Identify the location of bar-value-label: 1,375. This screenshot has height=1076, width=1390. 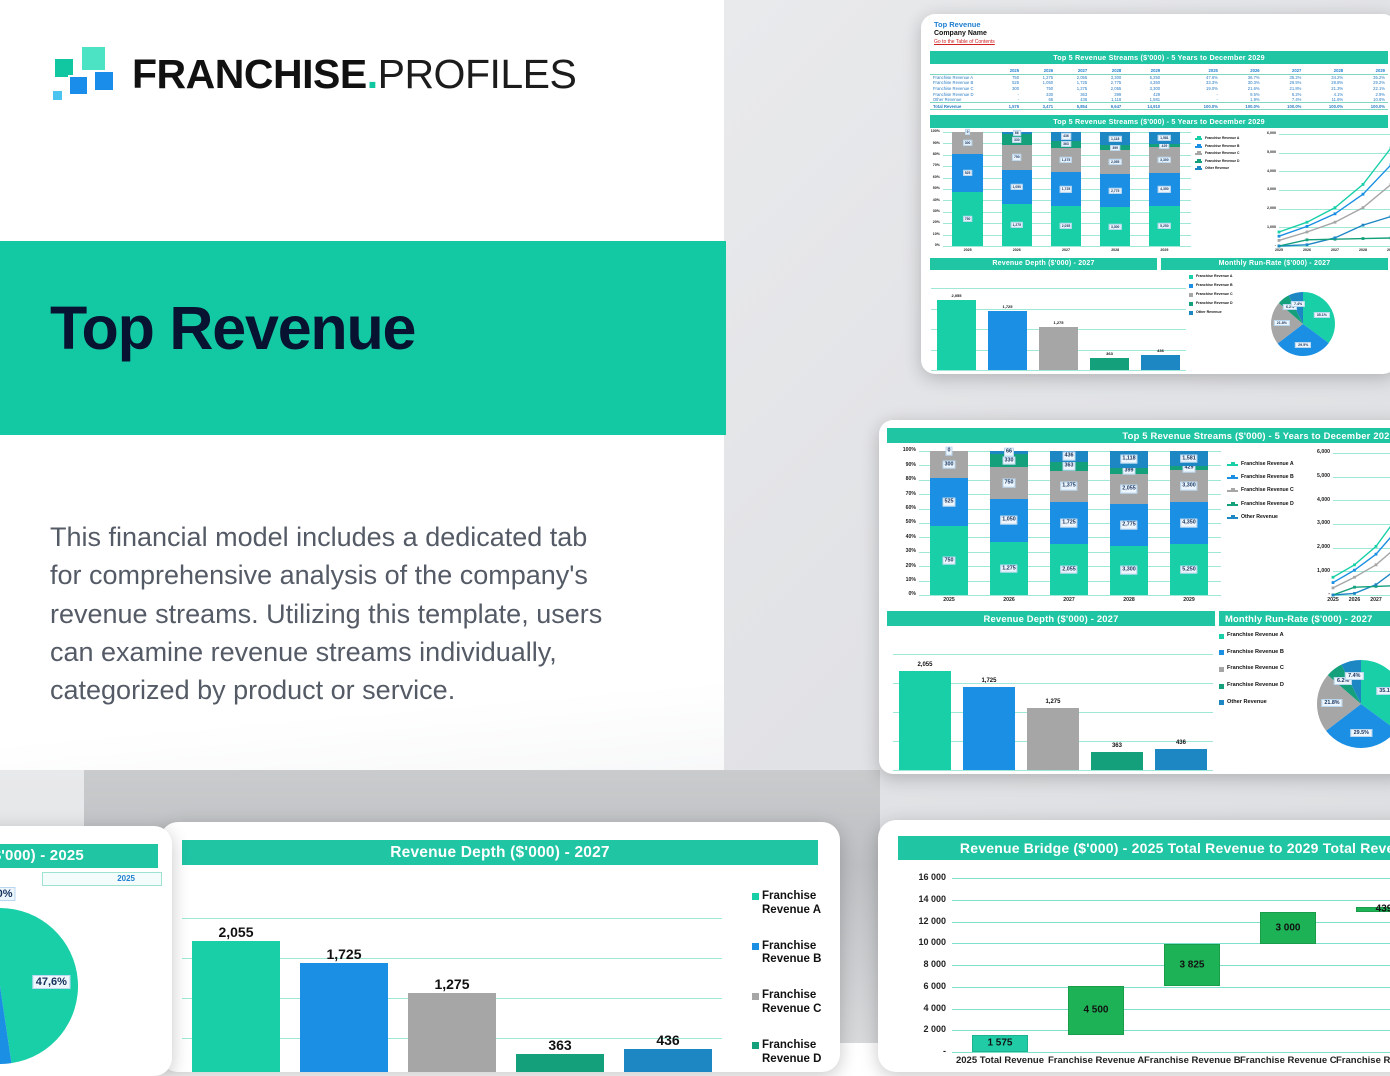
(1066, 160).